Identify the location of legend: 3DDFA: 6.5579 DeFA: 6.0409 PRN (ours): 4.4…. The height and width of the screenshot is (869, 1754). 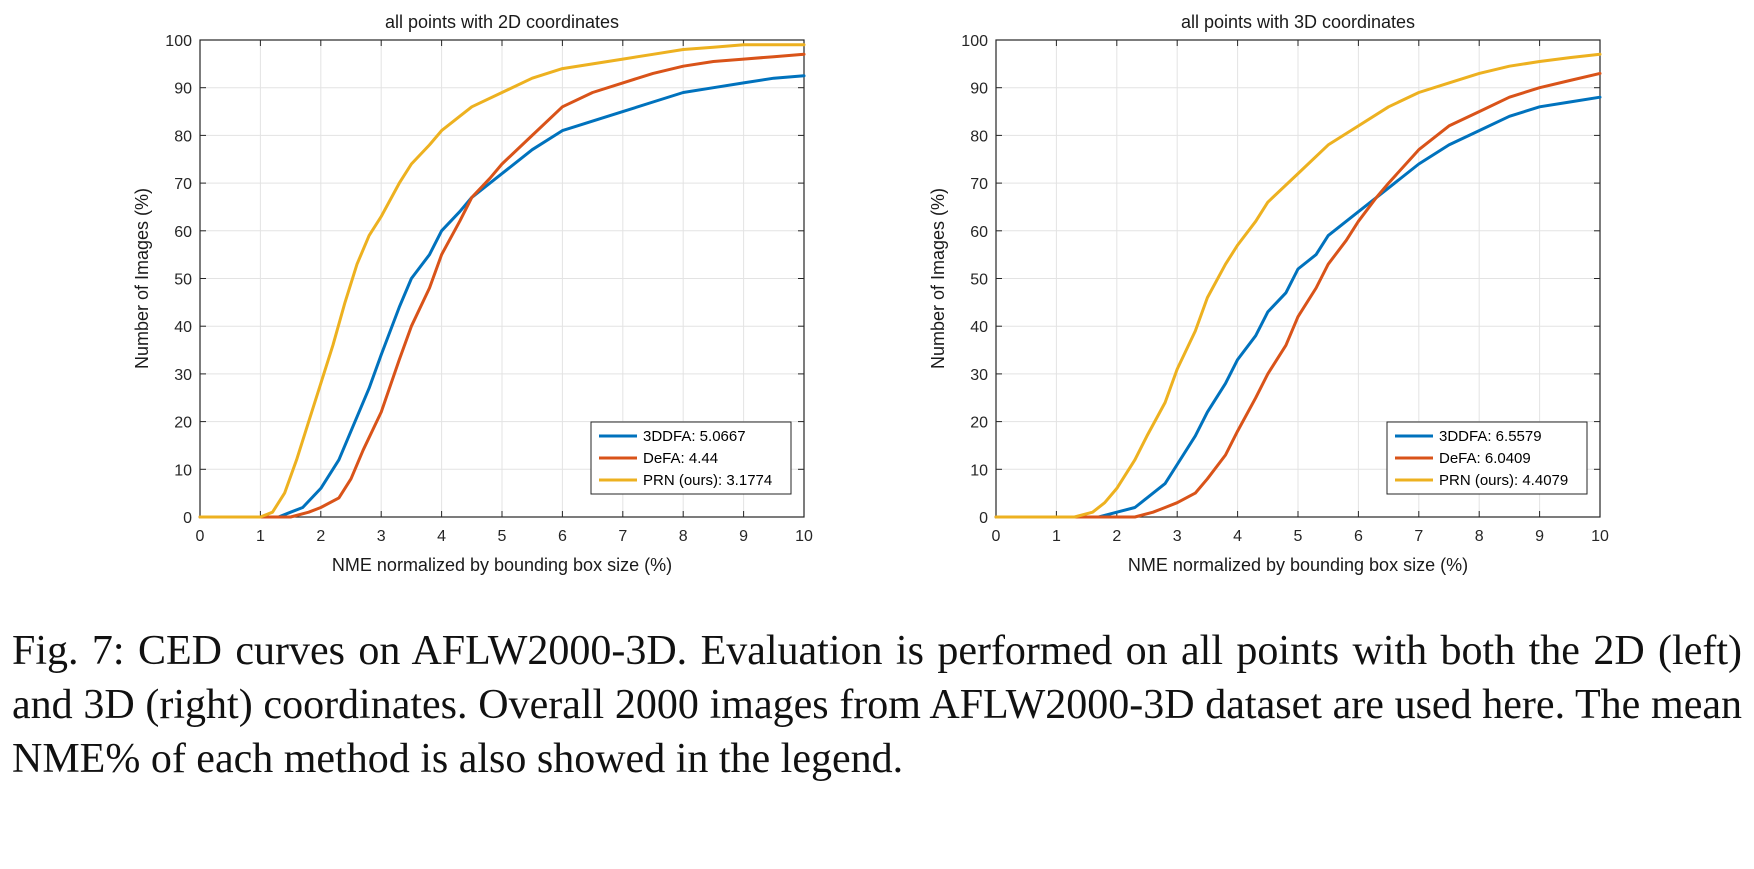
(1487, 458).